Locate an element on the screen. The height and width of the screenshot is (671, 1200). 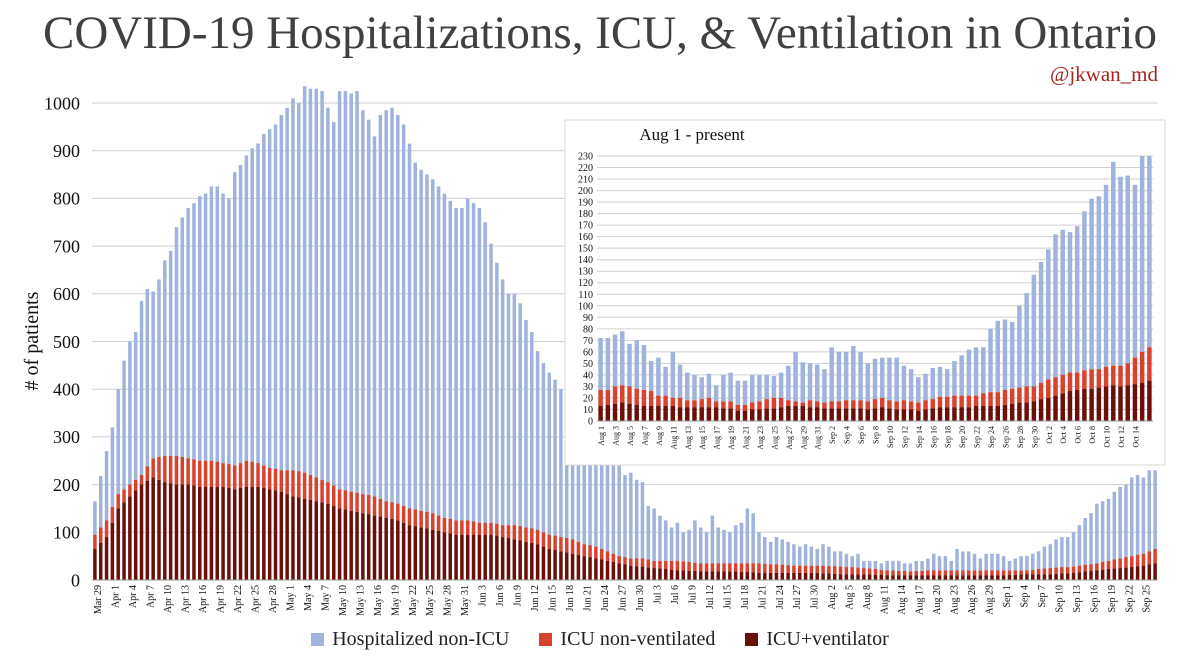
main-x-tick-label: Aug 29 is located at coordinates (989, 600).